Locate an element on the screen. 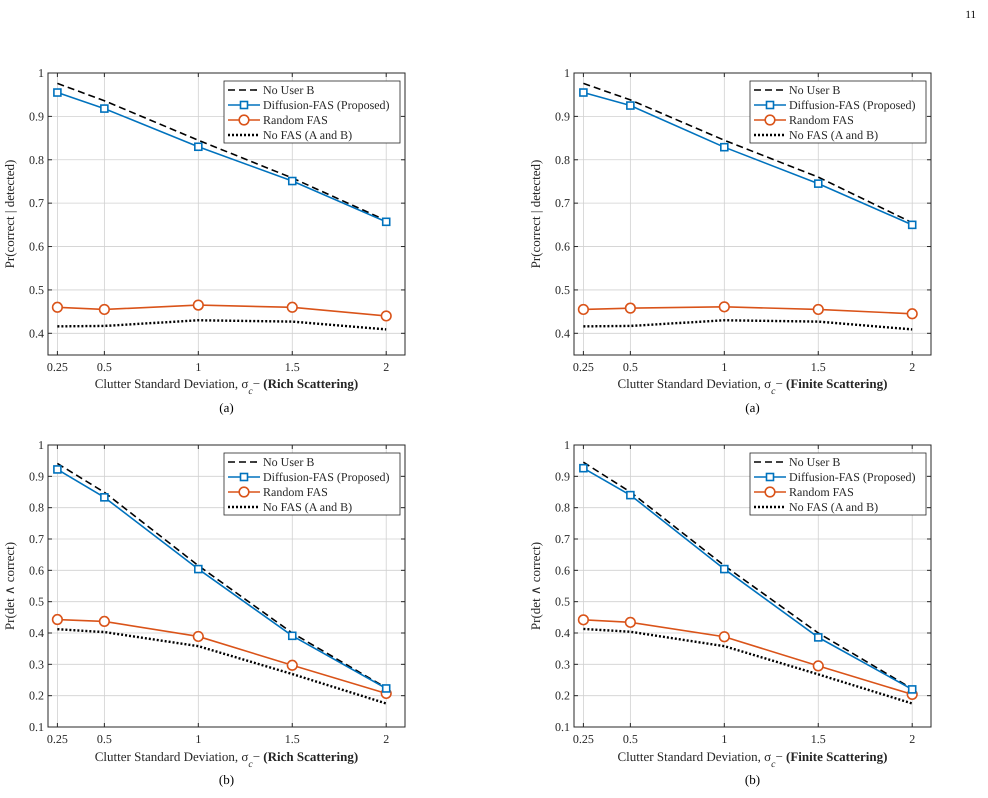  text: 11 is located at coordinates (970, 15).